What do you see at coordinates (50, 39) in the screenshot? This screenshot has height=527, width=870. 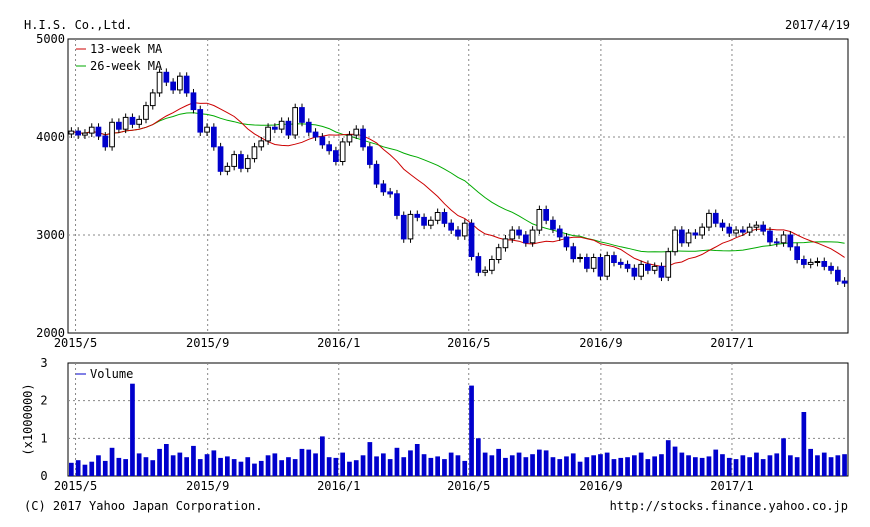 I see `price-tick-label: 5000` at bounding box center [50, 39].